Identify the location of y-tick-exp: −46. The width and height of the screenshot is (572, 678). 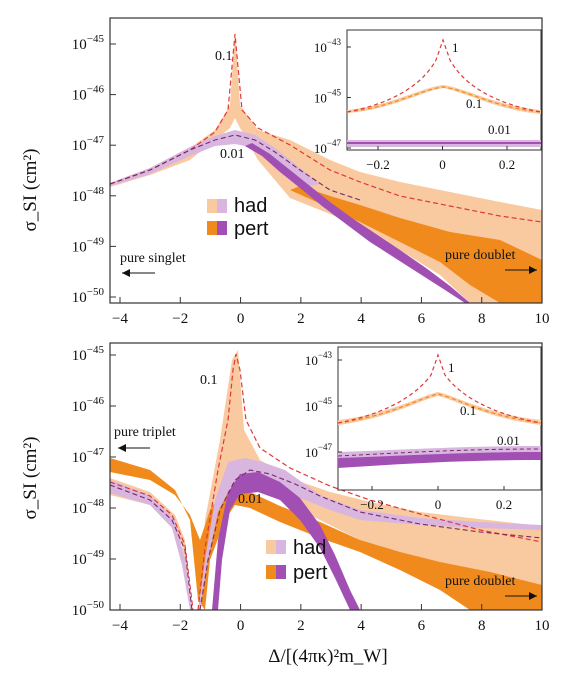
(96, 90).